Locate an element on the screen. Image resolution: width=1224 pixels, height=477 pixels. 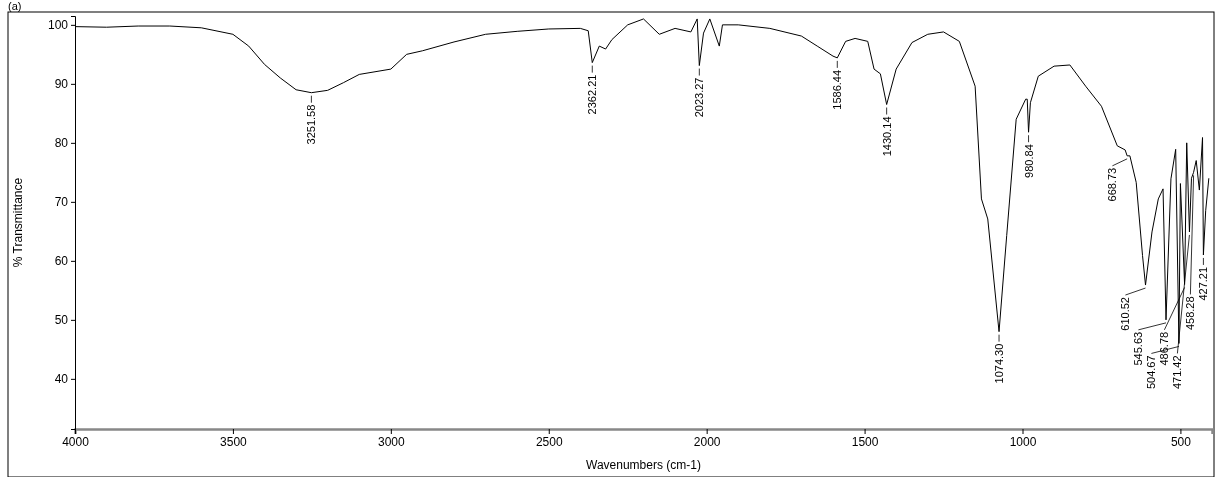
x-axis-title: Wavenumbers (cm-1) is located at coordinates (643, 465).